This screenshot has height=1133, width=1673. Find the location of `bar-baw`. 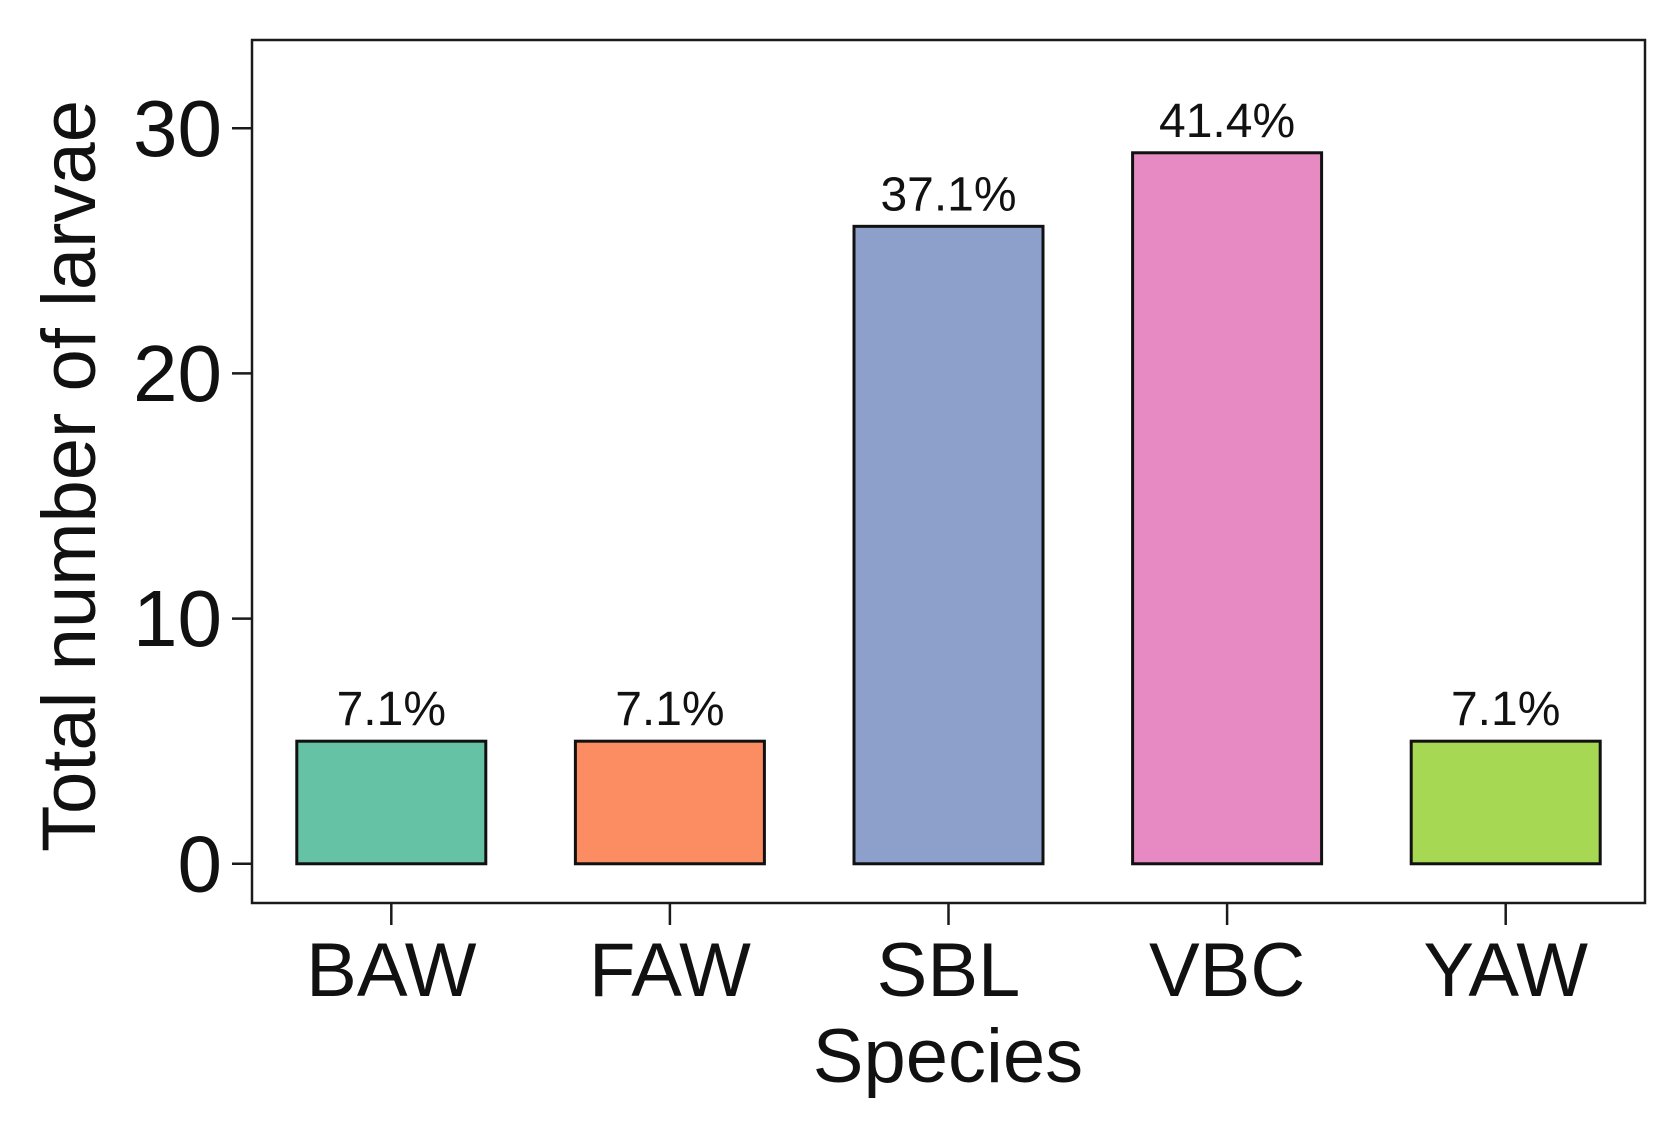

bar-baw is located at coordinates (391, 802).